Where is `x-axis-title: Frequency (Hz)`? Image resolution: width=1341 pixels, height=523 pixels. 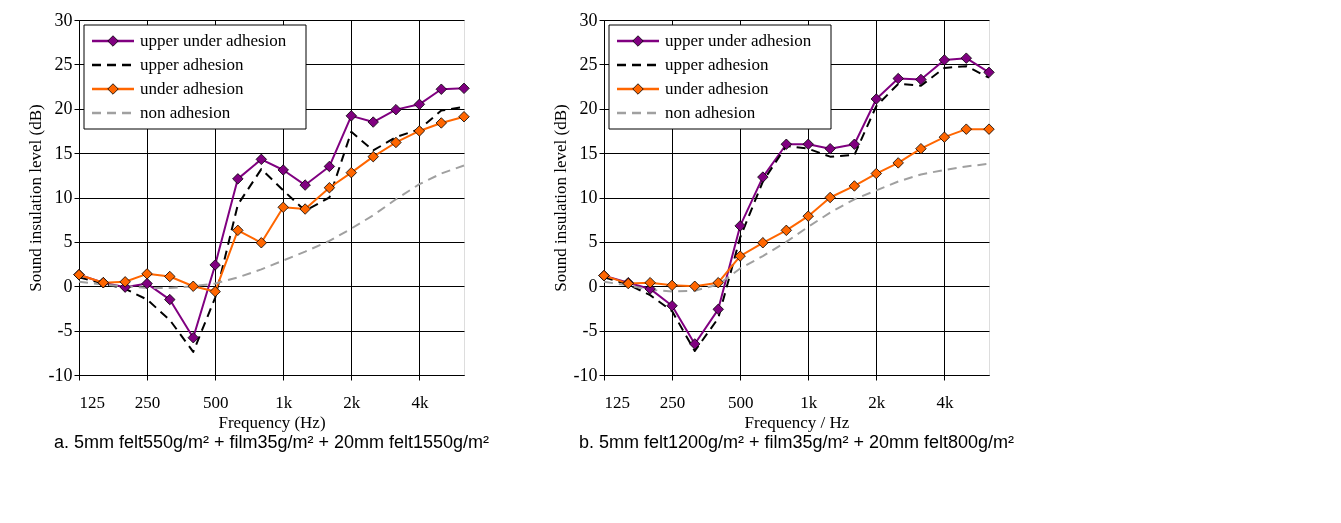
x-axis-title: Frequency (Hz) is located at coordinates (272, 422).